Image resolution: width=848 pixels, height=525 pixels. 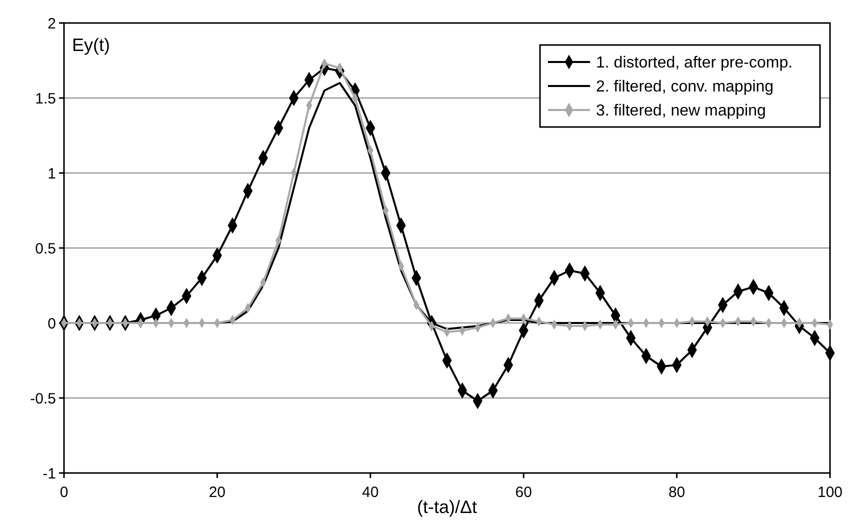 What do you see at coordinates (43, 399) in the screenshot?
I see `y-tick-label: -0.5` at bounding box center [43, 399].